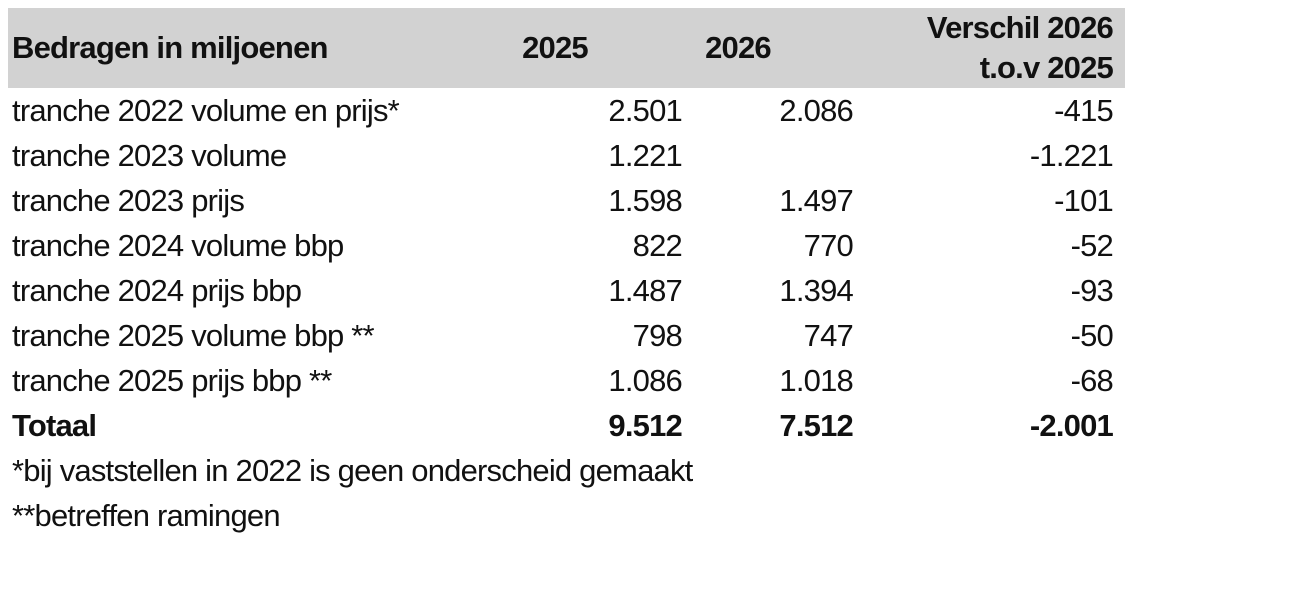 The image size is (1299, 591). What do you see at coordinates (193, 335) in the screenshot?
I see `row-label: tranche 2025 volume bbp **` at bounding box center [193, 335].